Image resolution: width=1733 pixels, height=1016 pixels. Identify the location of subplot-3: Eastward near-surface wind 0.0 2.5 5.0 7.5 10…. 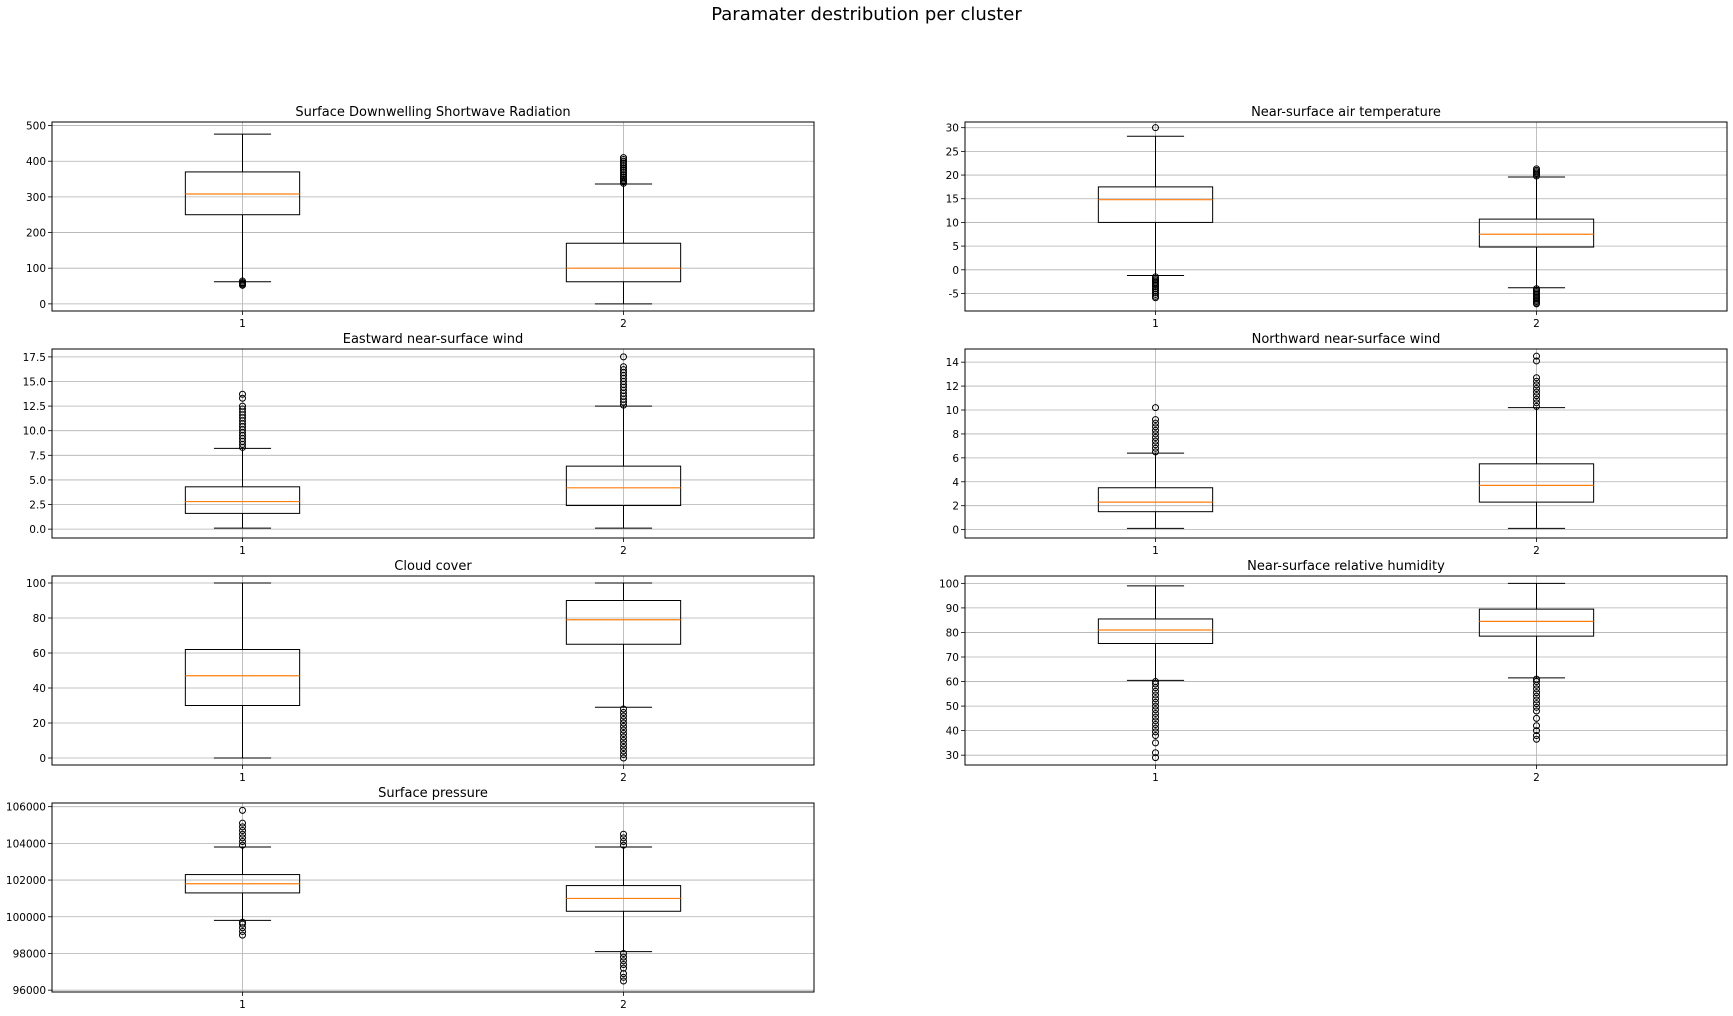
(419, 444).